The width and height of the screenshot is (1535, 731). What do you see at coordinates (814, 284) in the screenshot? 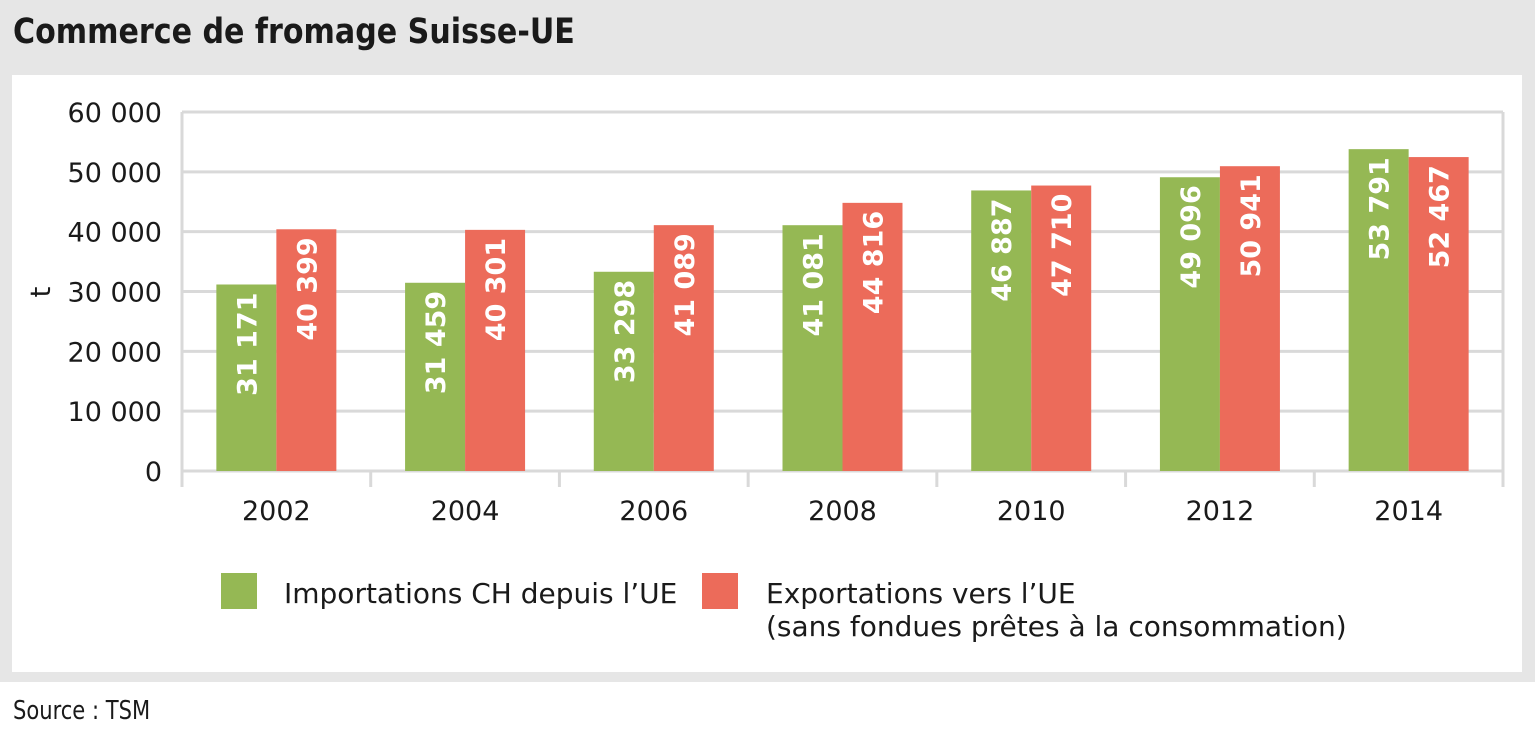
I see `data-label: 41 081` at bounding box center [814, 284].